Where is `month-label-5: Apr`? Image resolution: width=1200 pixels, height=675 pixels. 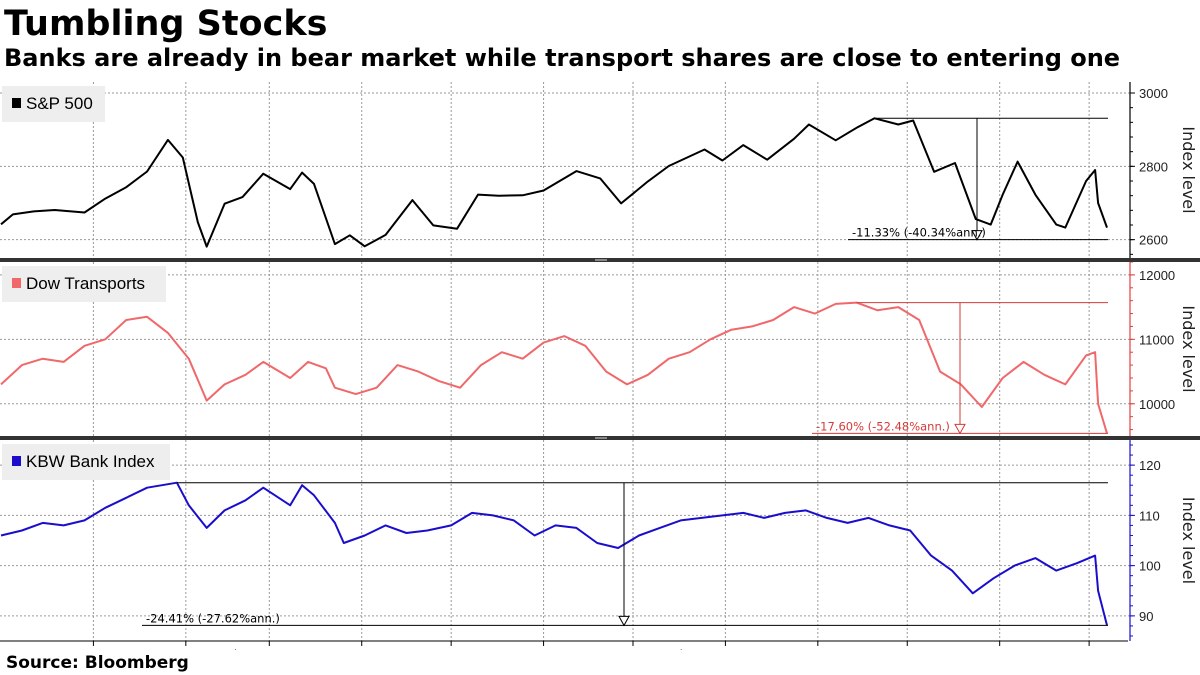 month-label-5: Apr is located at coordinates (404, 649).